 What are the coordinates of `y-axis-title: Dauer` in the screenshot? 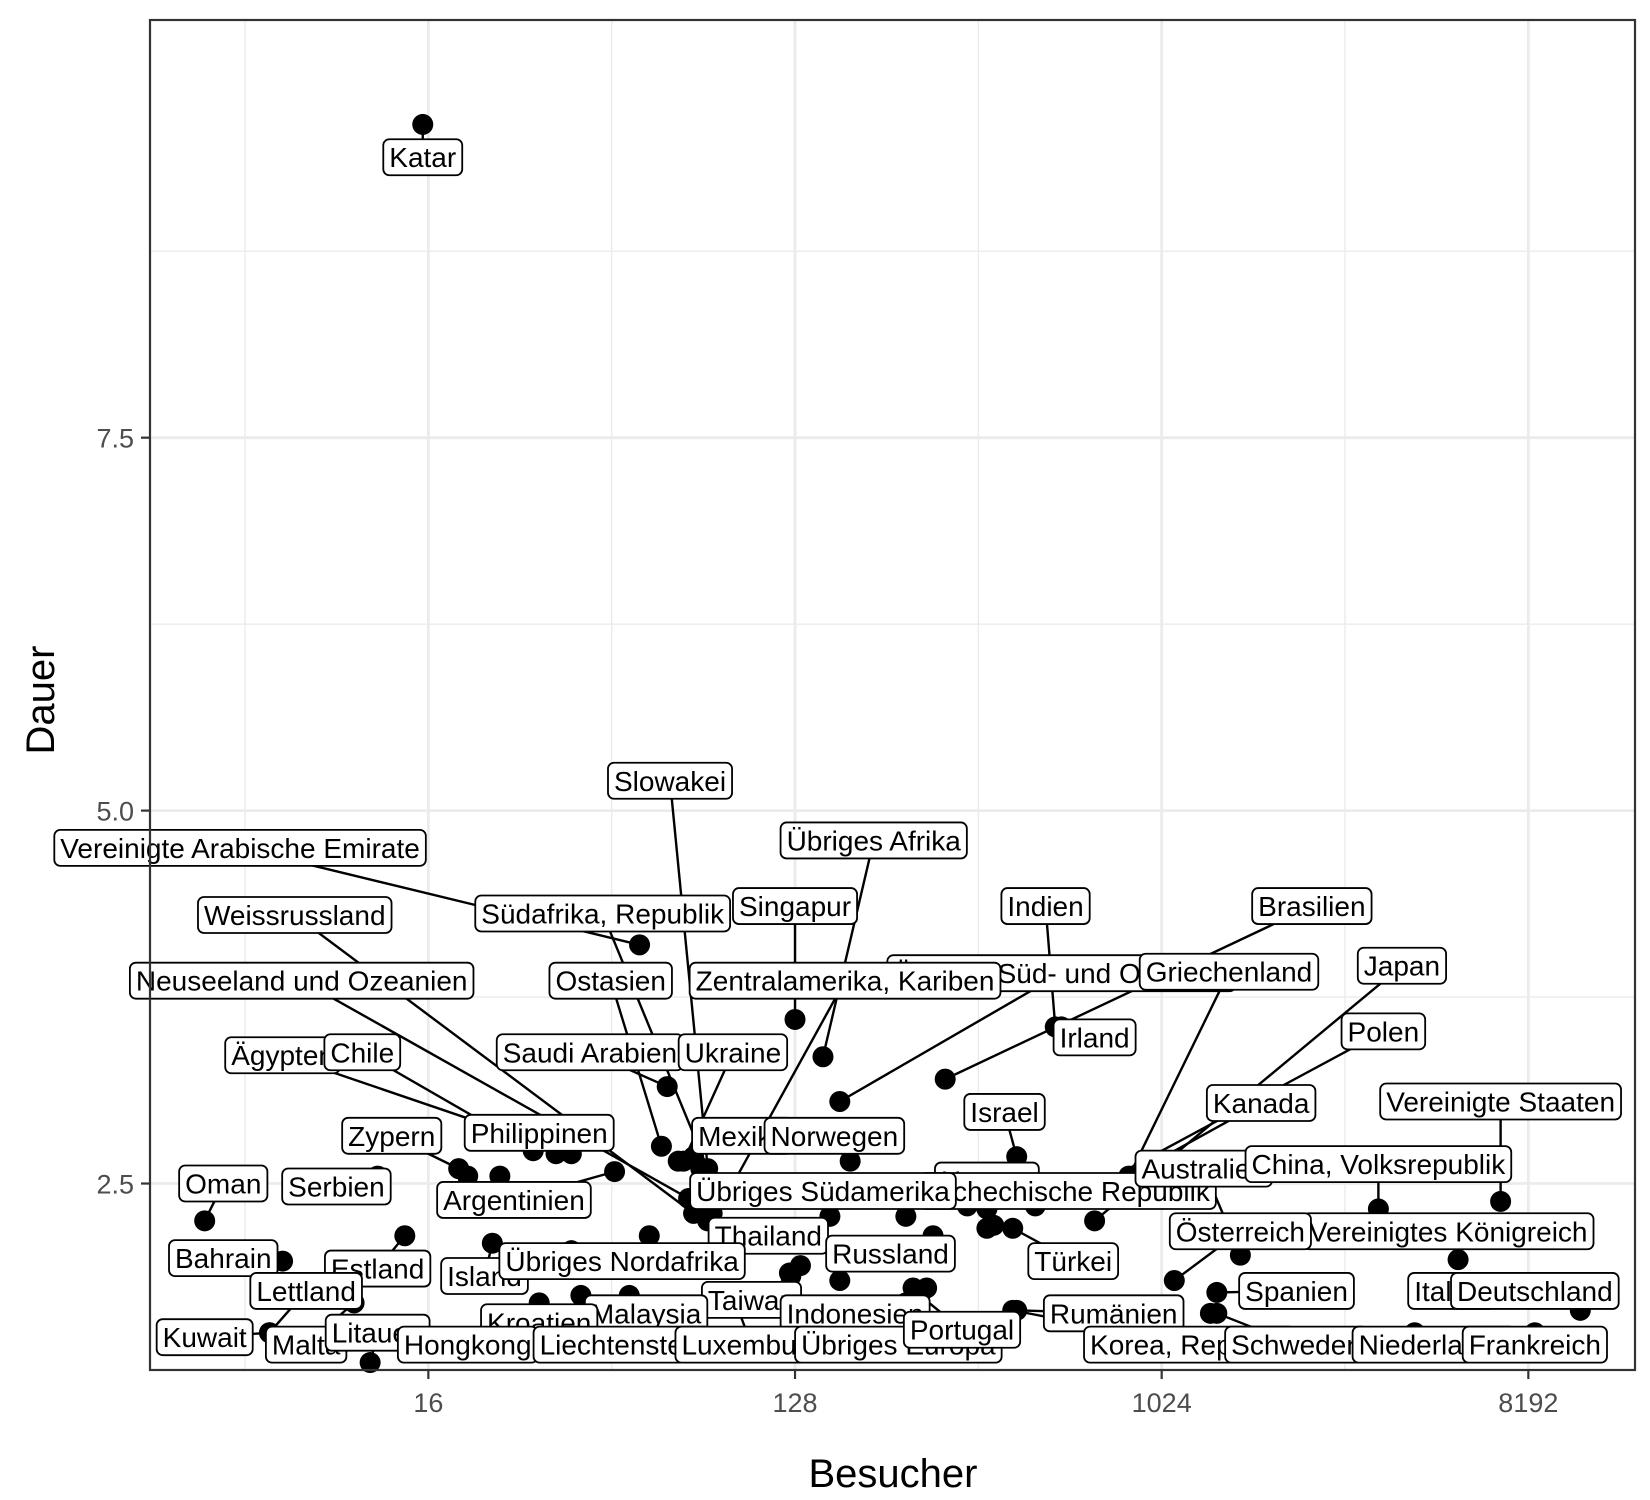 It's located at (41, 700).